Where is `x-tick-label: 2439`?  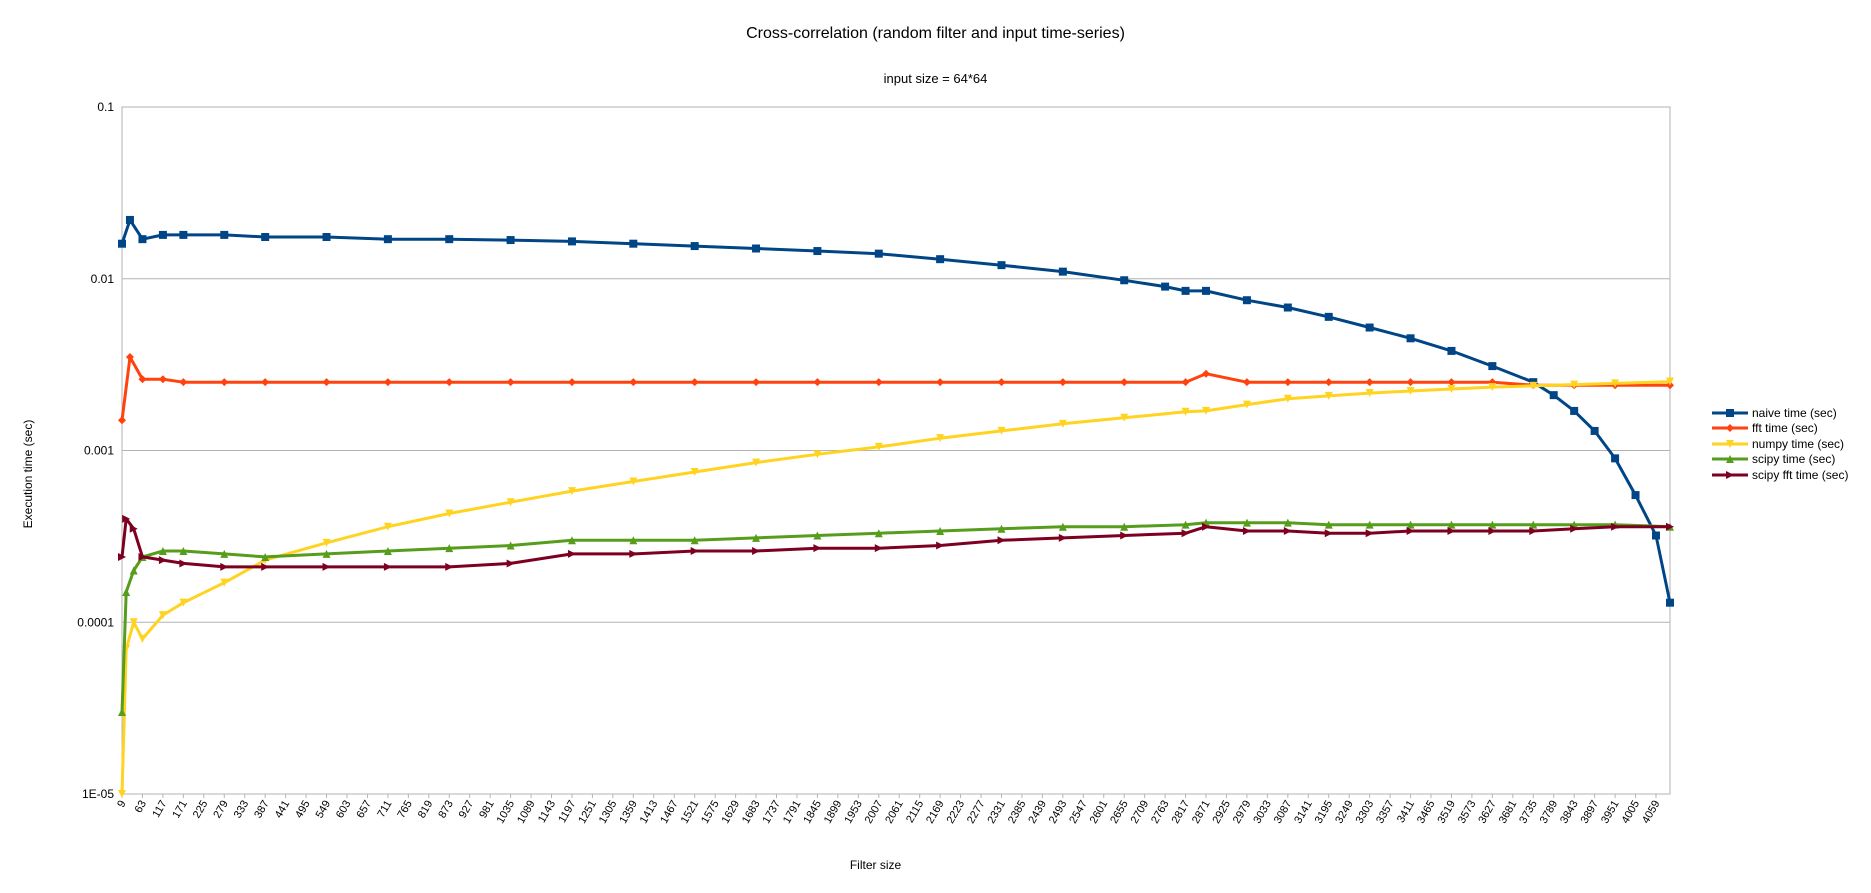
x-tick-label: 2439 is located at coordinates (1037, 812).